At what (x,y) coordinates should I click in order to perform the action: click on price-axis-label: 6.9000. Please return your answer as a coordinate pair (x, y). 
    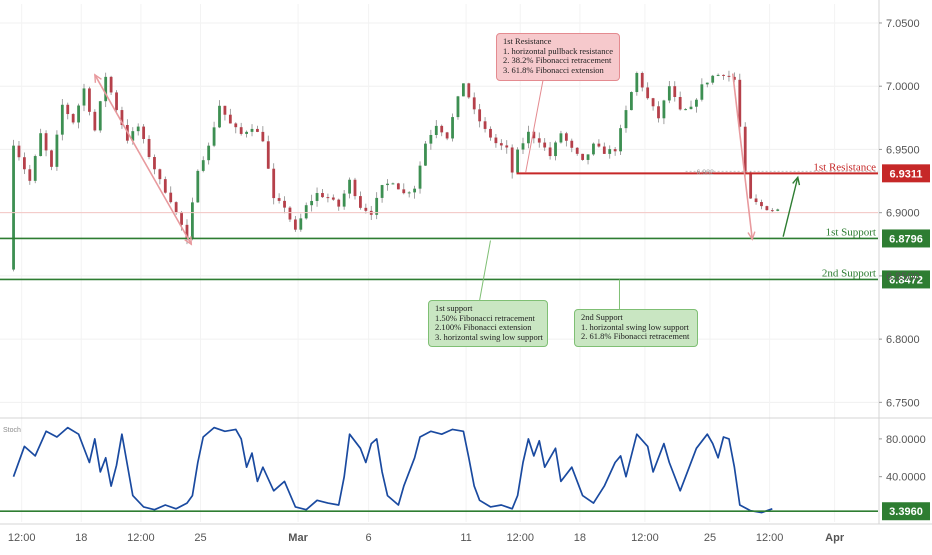
    Looking at the image, I should click on (903, 214).